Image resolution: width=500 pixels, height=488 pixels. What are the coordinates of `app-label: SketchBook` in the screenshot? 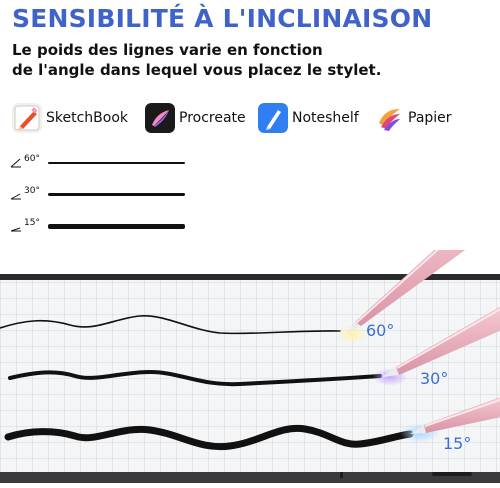 It's located at (87, 118).